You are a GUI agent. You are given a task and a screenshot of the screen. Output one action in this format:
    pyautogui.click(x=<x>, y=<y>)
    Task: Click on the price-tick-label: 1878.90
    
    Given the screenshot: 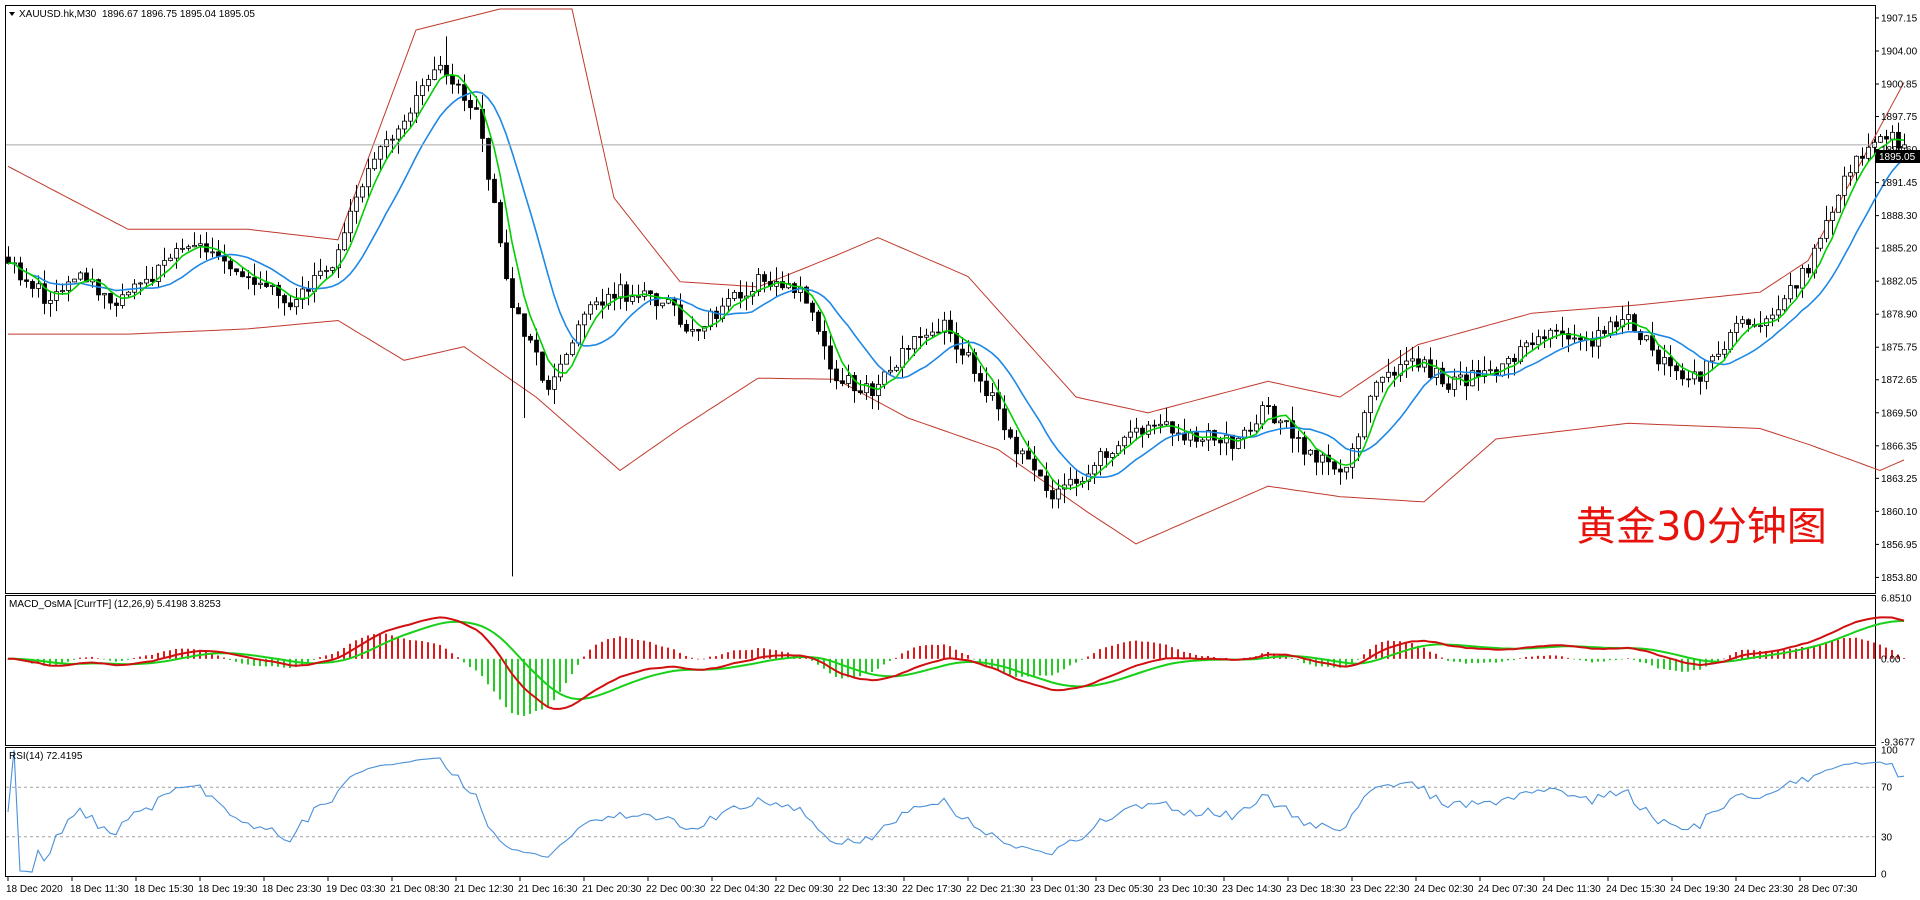 What is the action you would take?
    pyautogui.click(x=1899, y=315)
    